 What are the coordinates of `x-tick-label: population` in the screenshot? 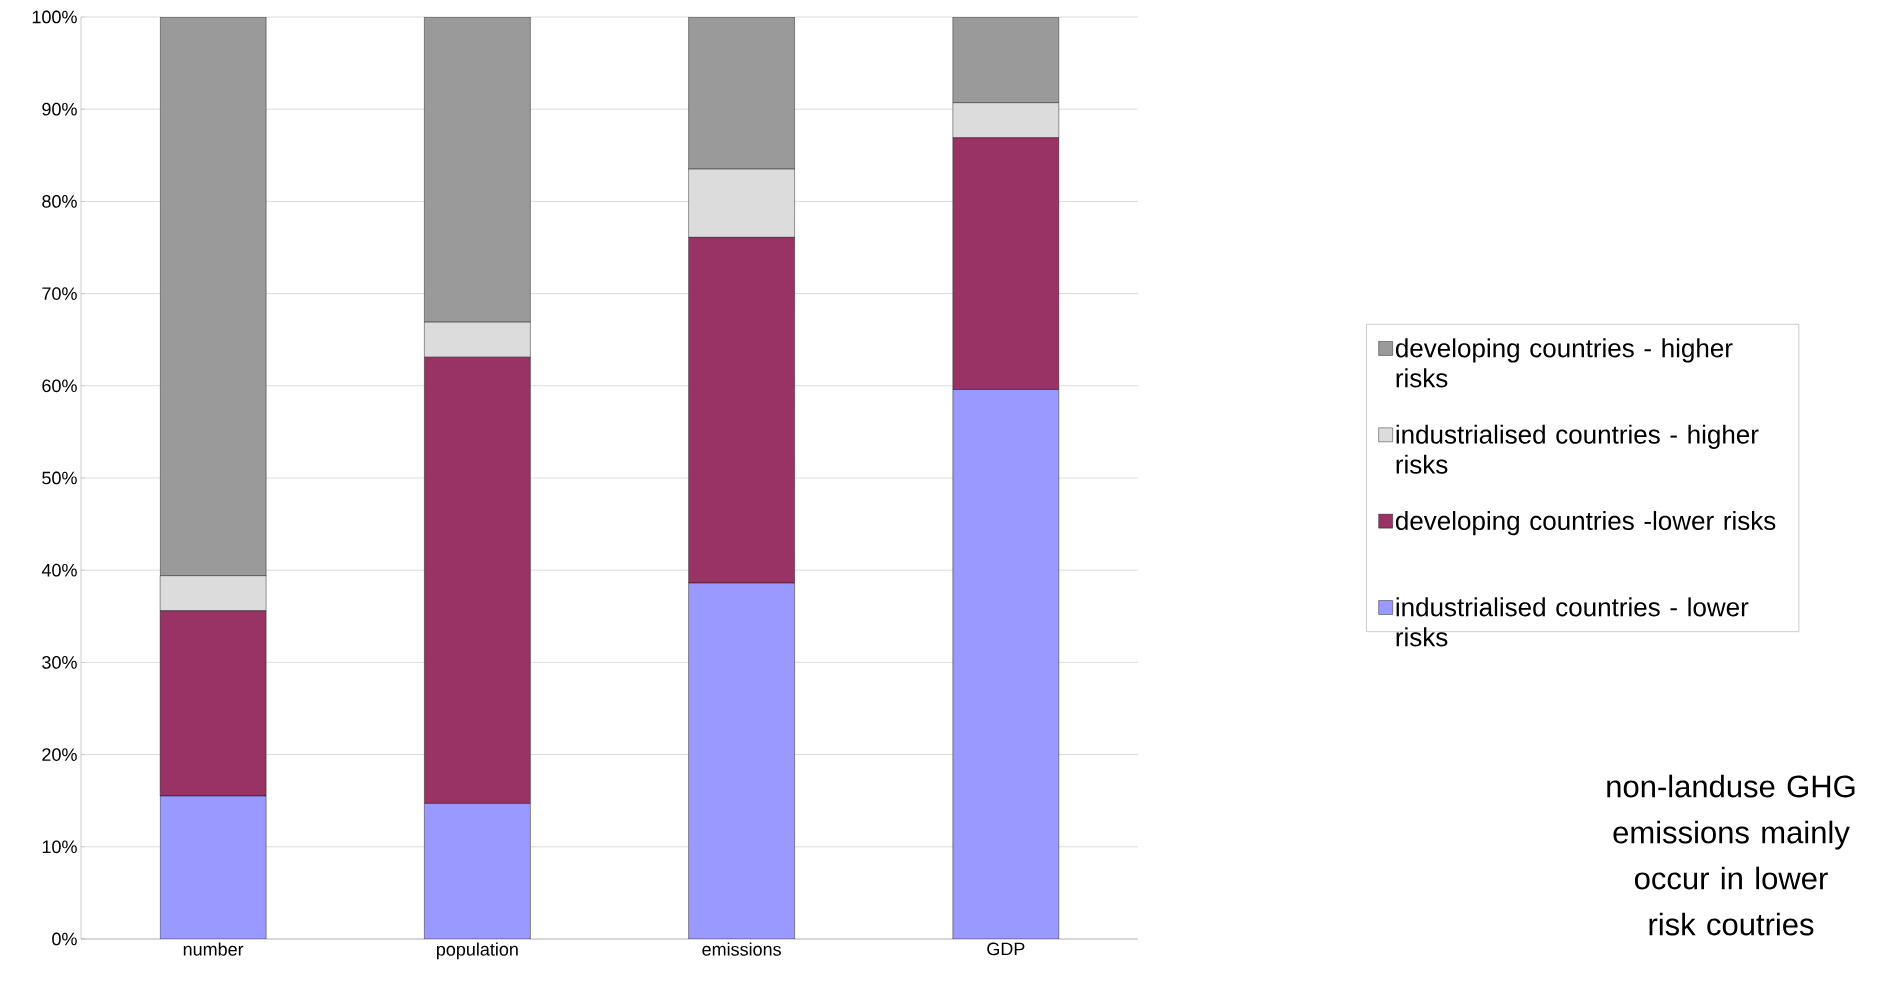 It's located at (477, 951).